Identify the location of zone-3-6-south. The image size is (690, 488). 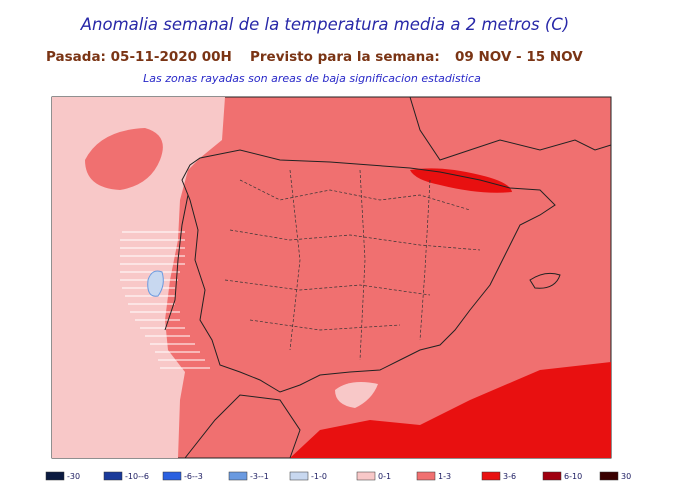
(450, 410).